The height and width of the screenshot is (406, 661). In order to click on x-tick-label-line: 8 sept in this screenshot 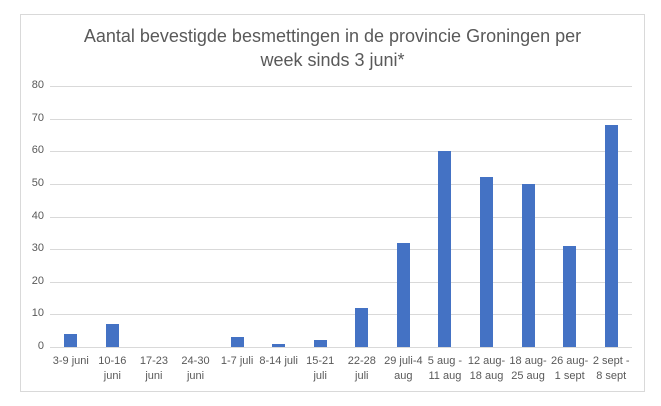, I will do `click(611, 376)`.